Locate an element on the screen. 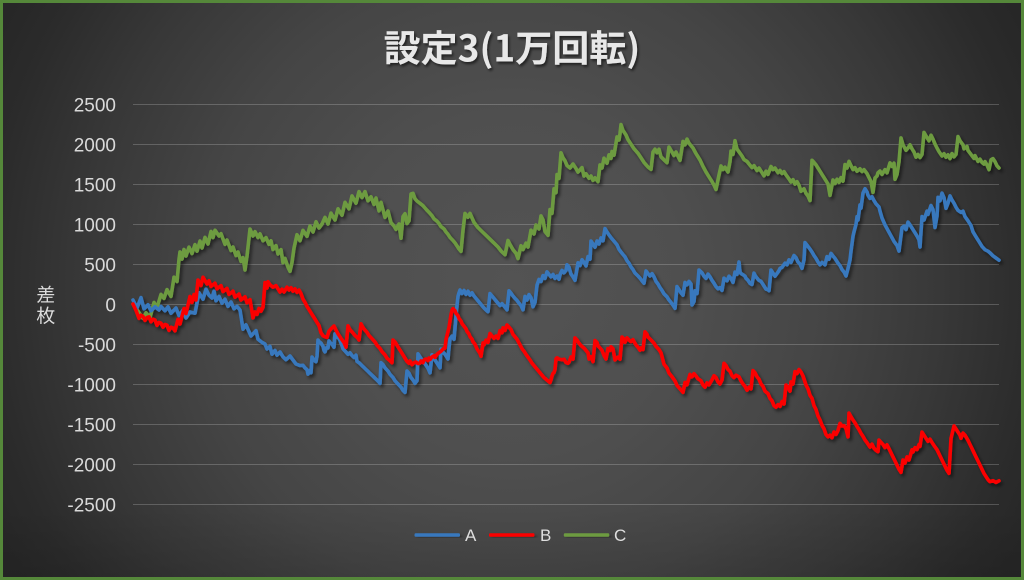  svg-text: 1000 is located at coordinates (95, 225).